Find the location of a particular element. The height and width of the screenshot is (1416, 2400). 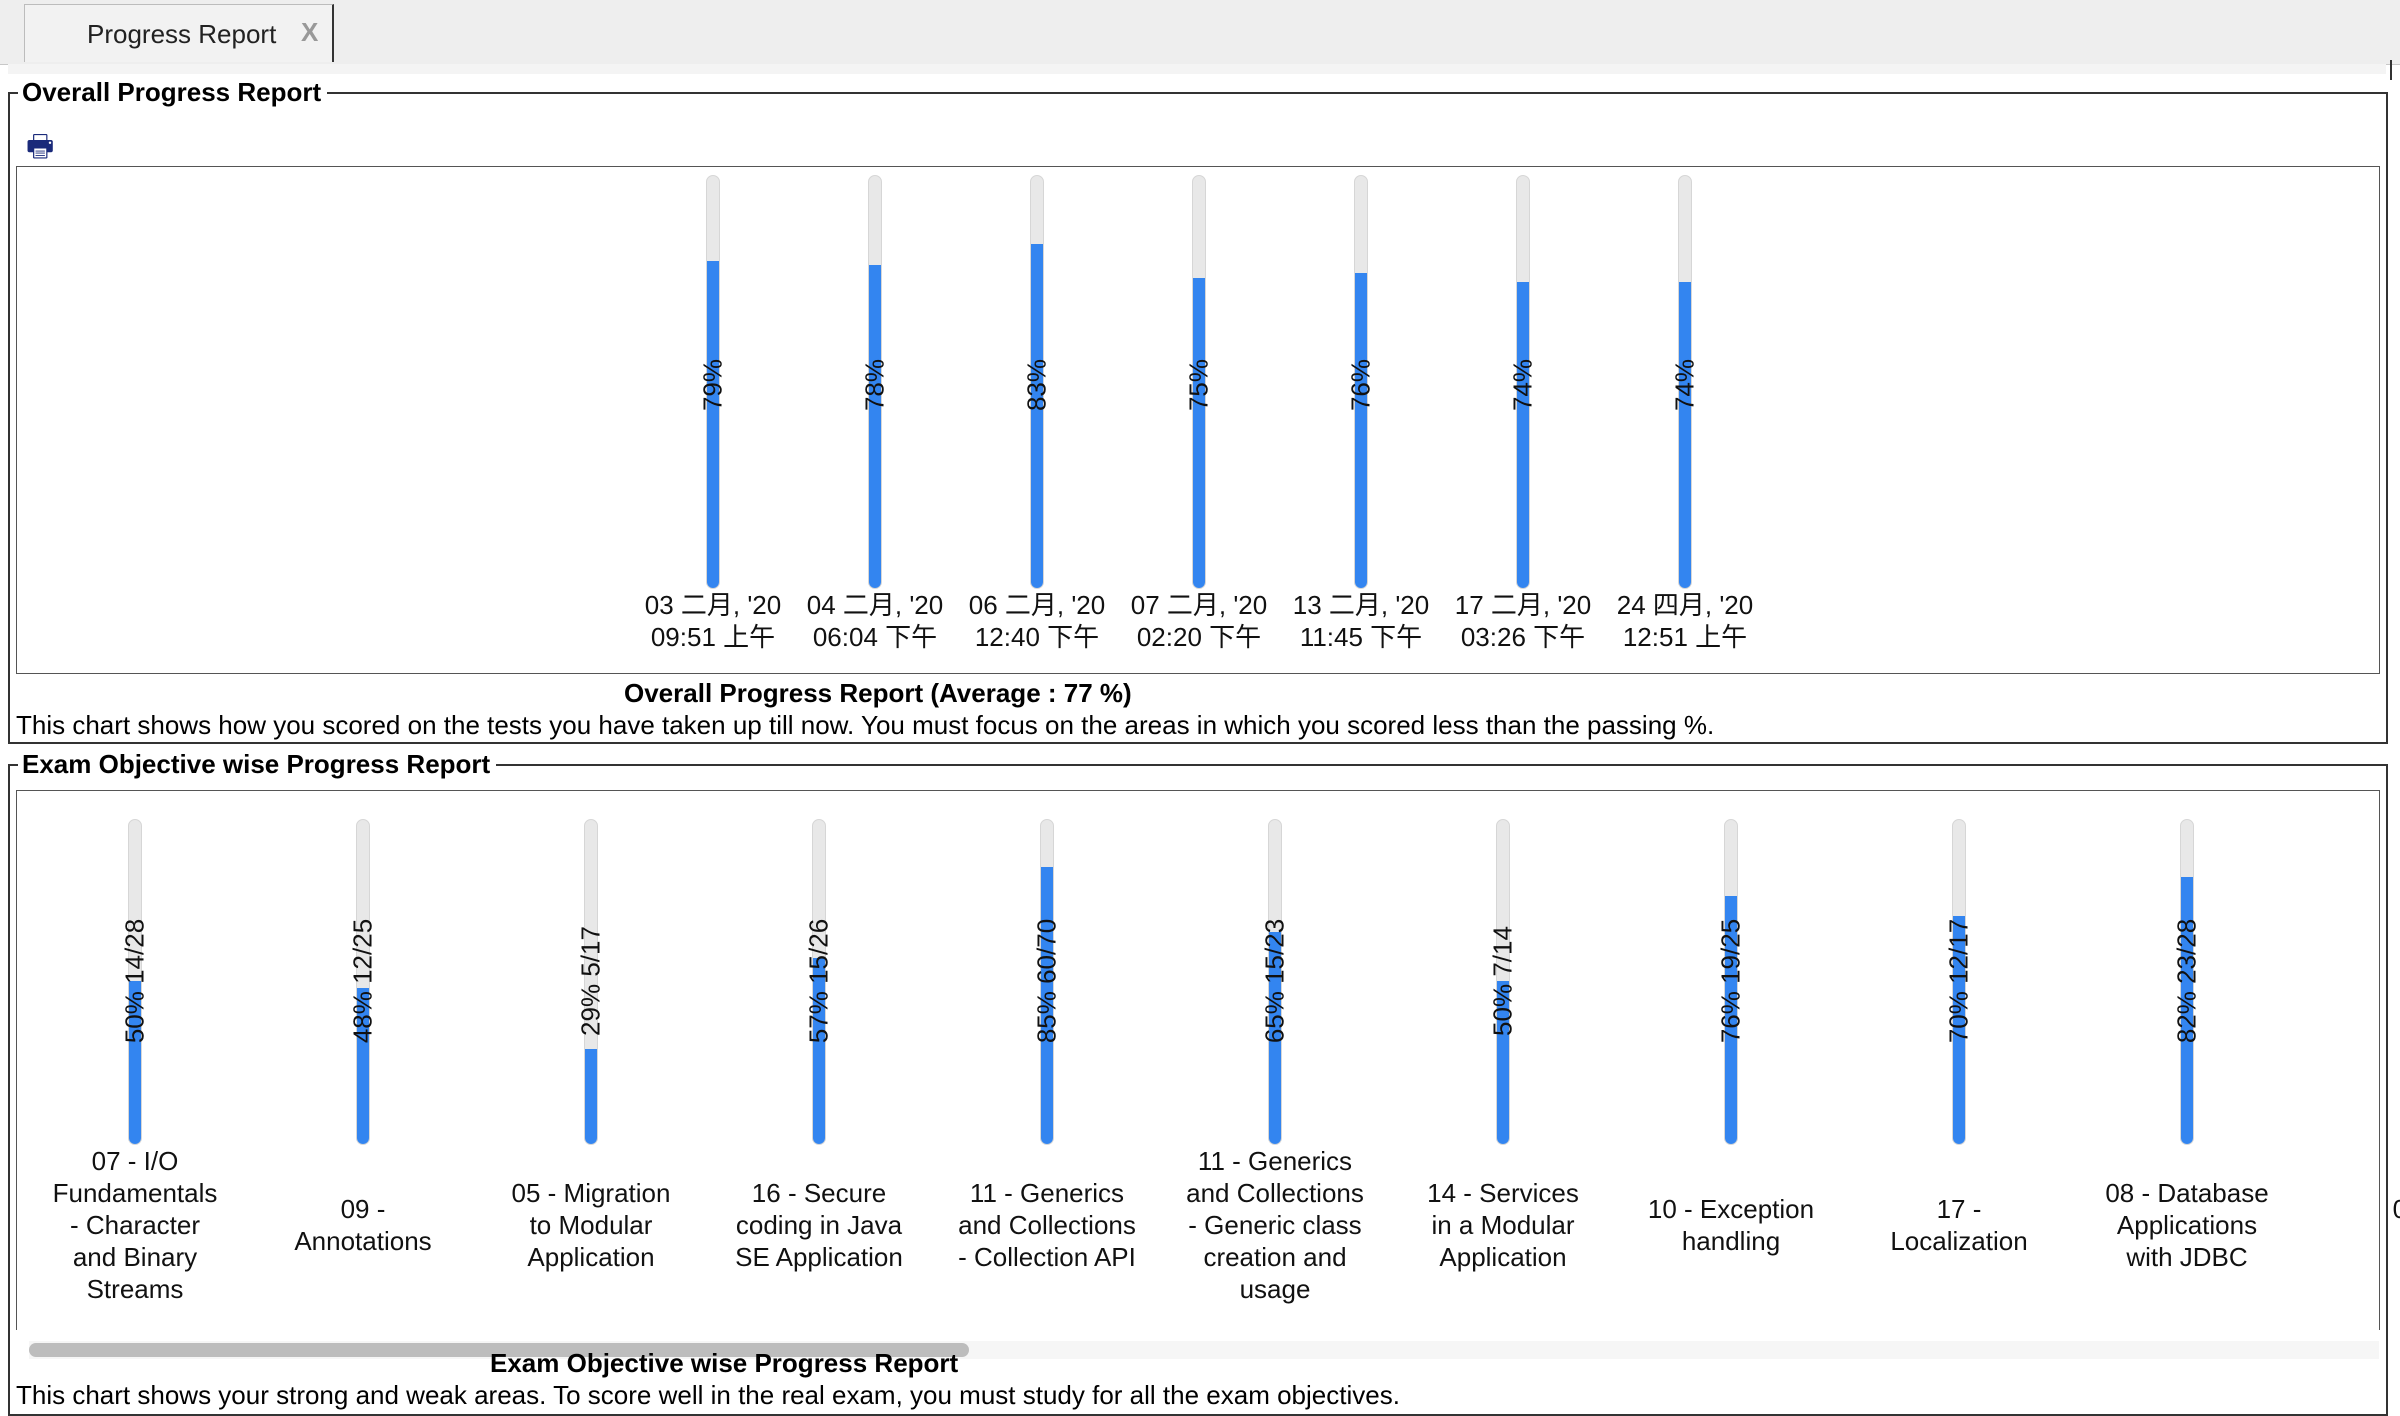

x-tick-label-line: 24 四月, '20 is located at coordinates (1685, 605).